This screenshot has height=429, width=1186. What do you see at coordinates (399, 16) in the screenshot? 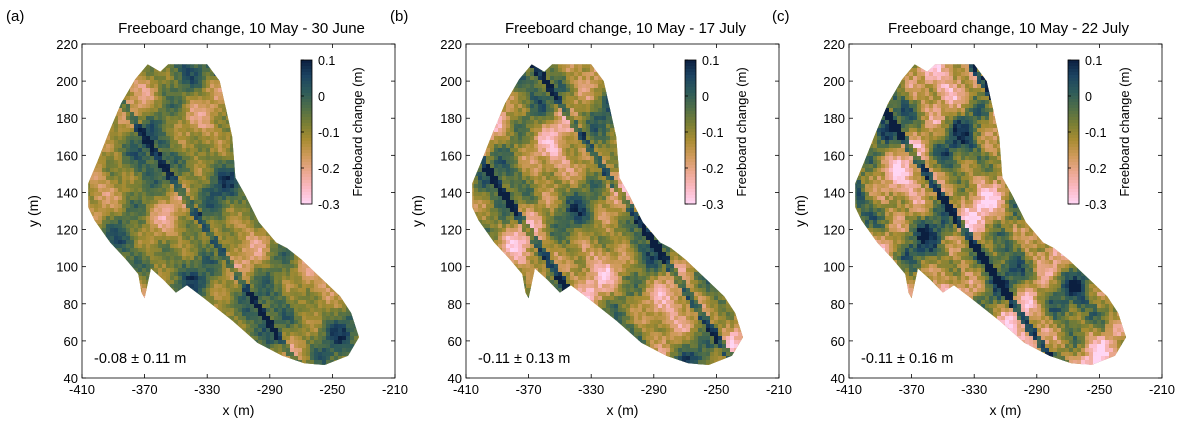
I see `panel-label: (b)` at bounding box center [399, 16].